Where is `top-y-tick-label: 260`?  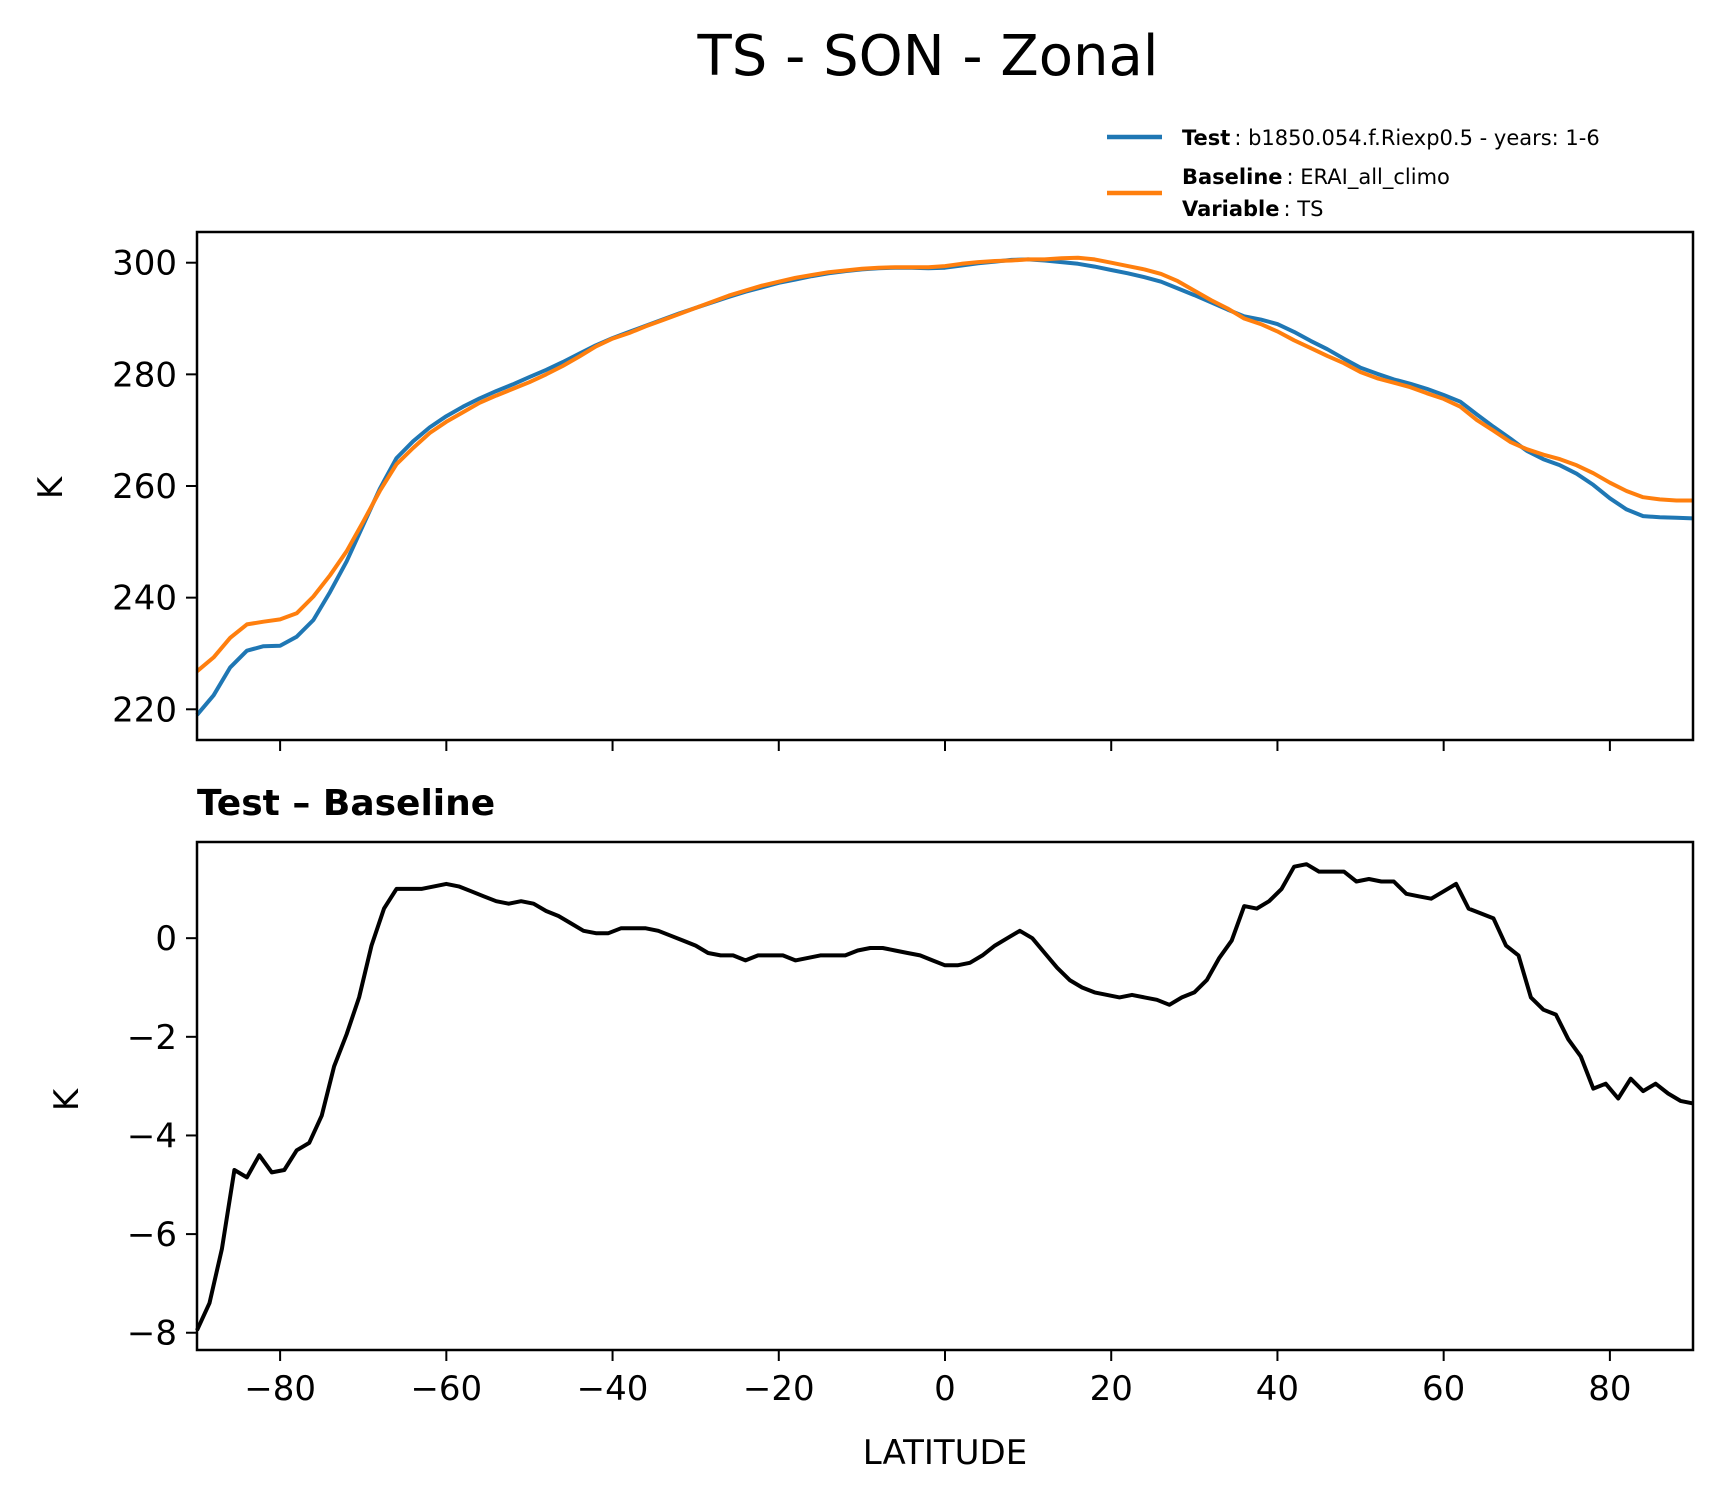 top-y-tick-label: 260 is located at coordinates (144, 487).